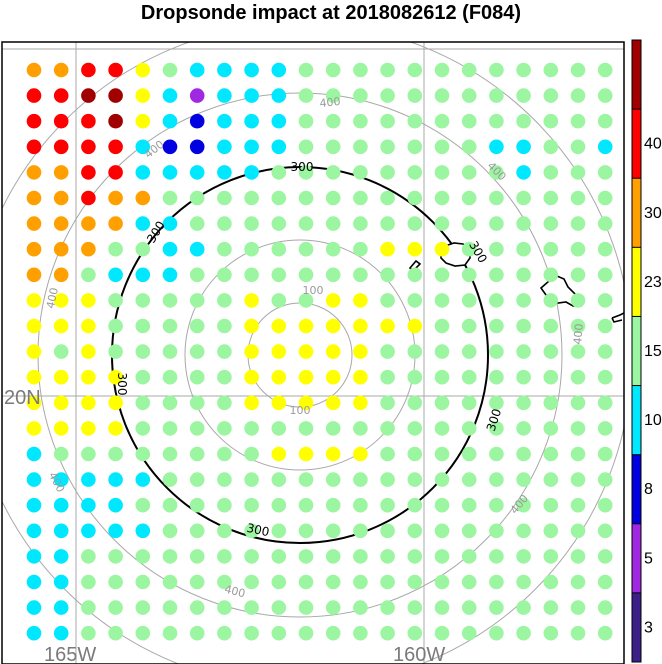  Describe the element at coordinates (70, 654) in the screenshot. I see `lon-label-165w: 165W` at that location.